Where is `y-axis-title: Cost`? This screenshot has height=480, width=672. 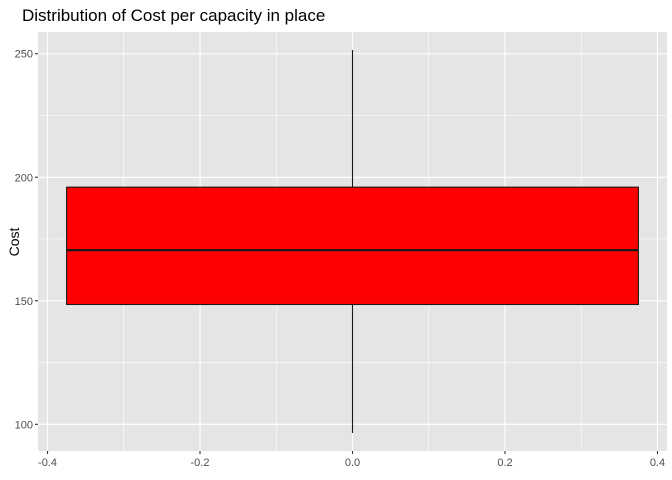 y-axis-title: Cost is located at coordinates (14, 242).